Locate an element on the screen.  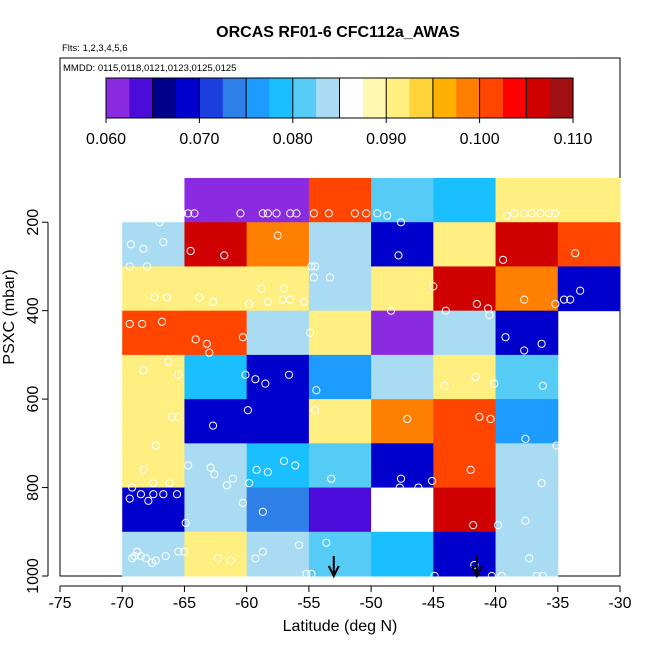
subtitle-dates: MMDD: 0115,0118,0121,0123,0125,0125 is located at coordinates (149, 68).